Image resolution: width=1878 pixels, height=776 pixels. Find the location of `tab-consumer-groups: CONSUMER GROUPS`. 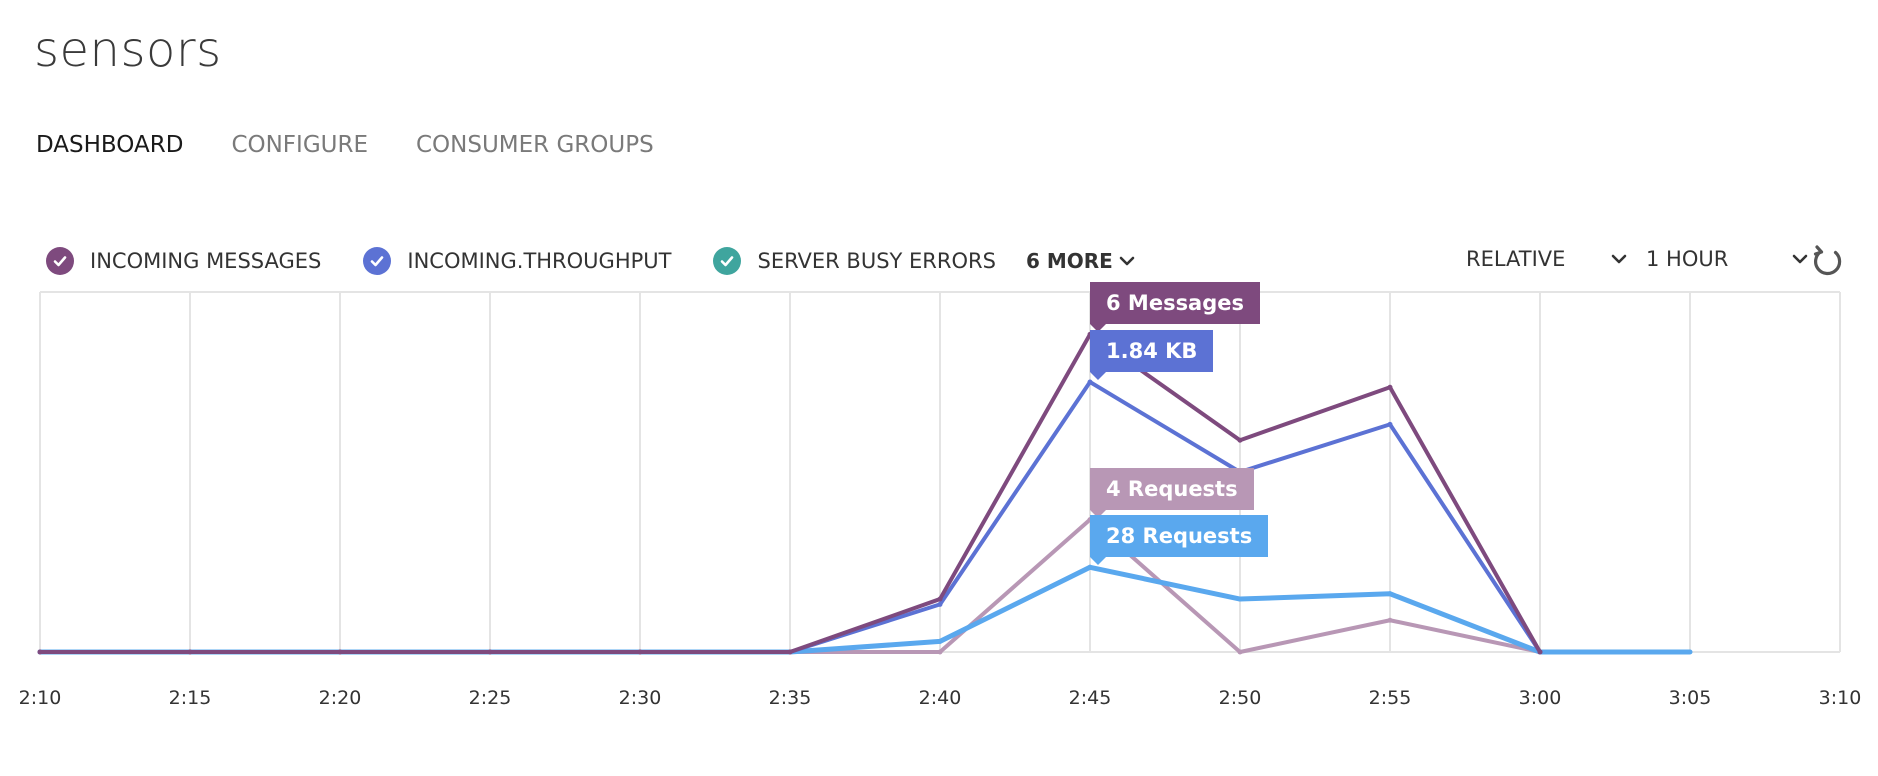

tab-consumer-groups: CONSUMER GROUPS is located at coordinates (535, 145).